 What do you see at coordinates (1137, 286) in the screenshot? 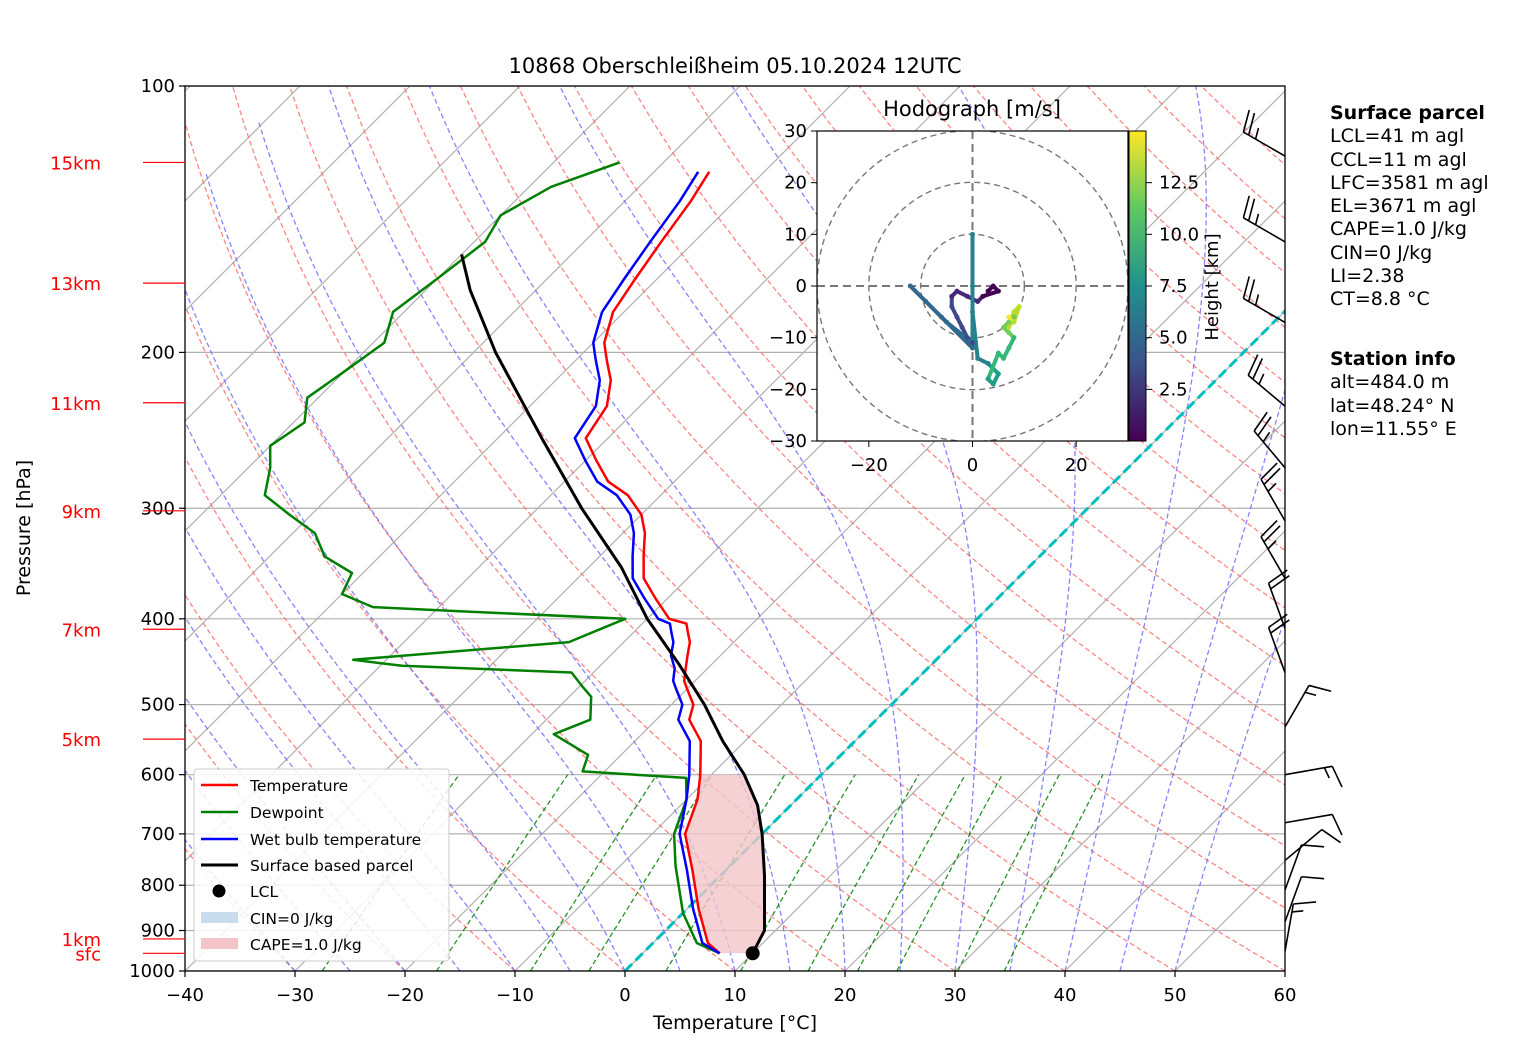
I see `colorbar` at bounding box center [1137, 286].